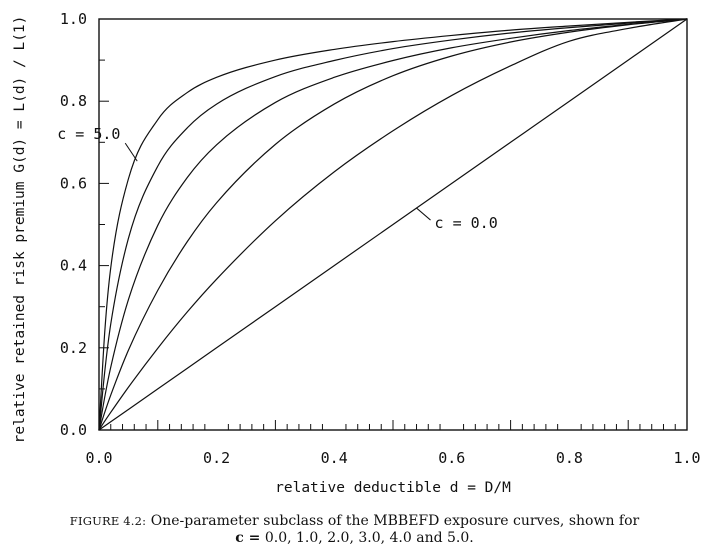 This screenshot has width=709, height=557. Describe the element at coordinates (277, 178) in the screenshot. I see `annotation-group: c = 5.0 c = 0.0` at that location.